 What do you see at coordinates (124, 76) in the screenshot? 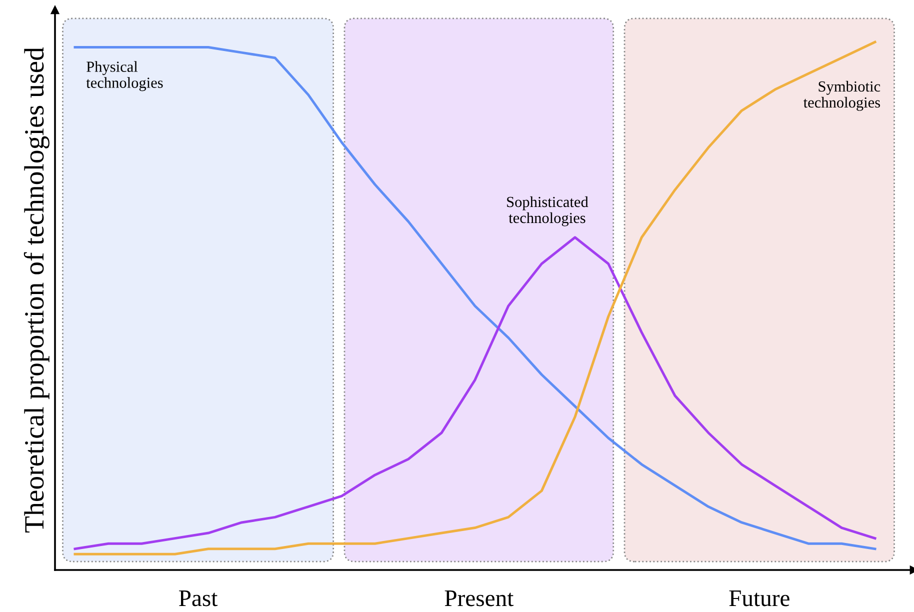
I see `series-label: Physical technologies` at bounding box center [124, 76].